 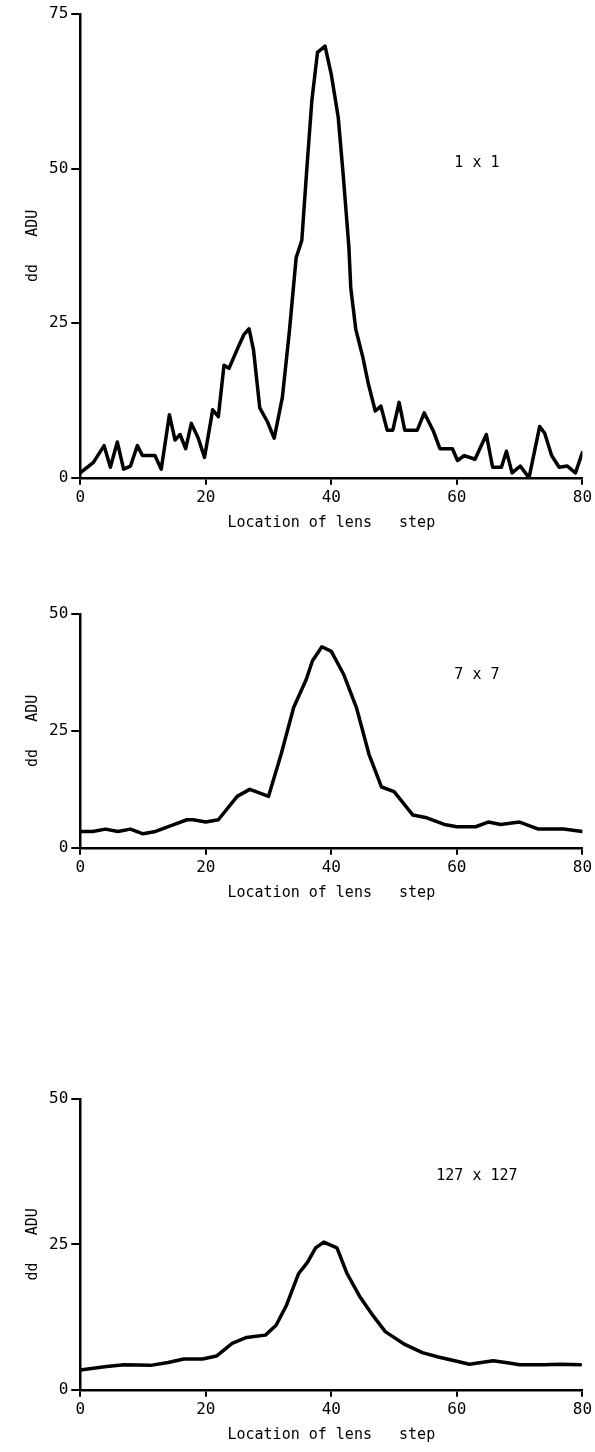 I want to click on annotation: 1 x 1, so click(x=477, y=162).